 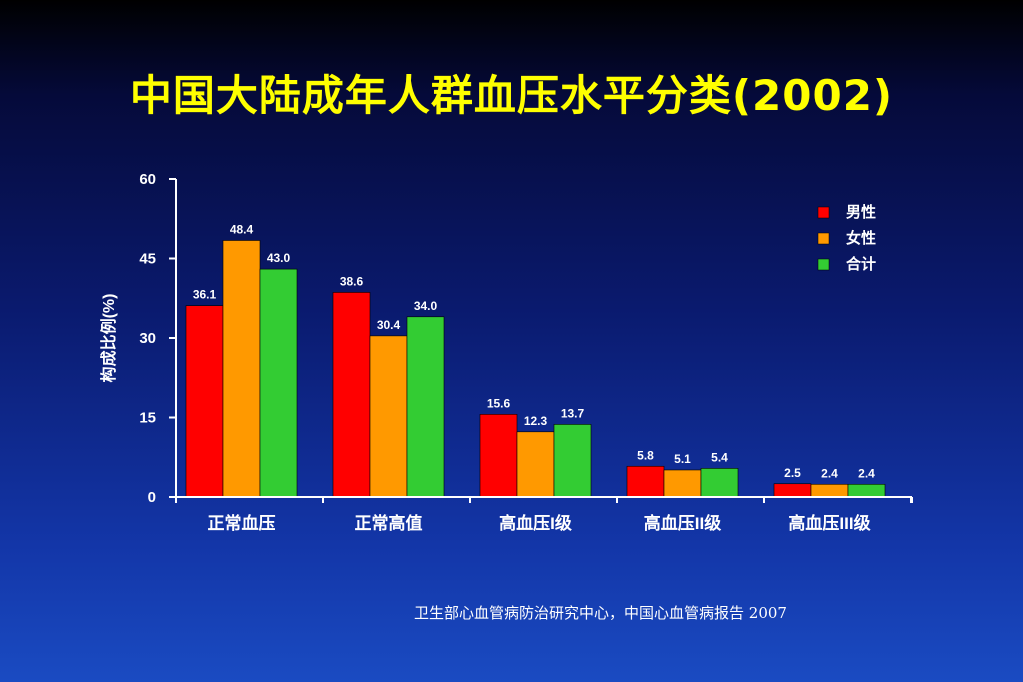 I want to click on value-label: 48.4, so click(x=242, y=229).